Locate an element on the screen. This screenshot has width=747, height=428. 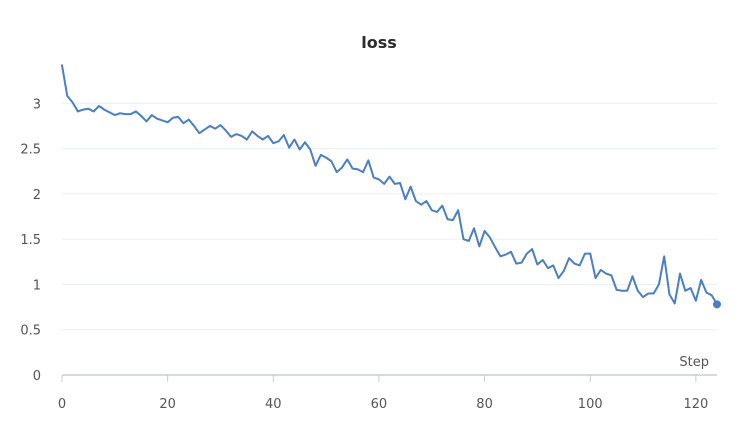
chart-title: loss is located at coordinates (379, 42).